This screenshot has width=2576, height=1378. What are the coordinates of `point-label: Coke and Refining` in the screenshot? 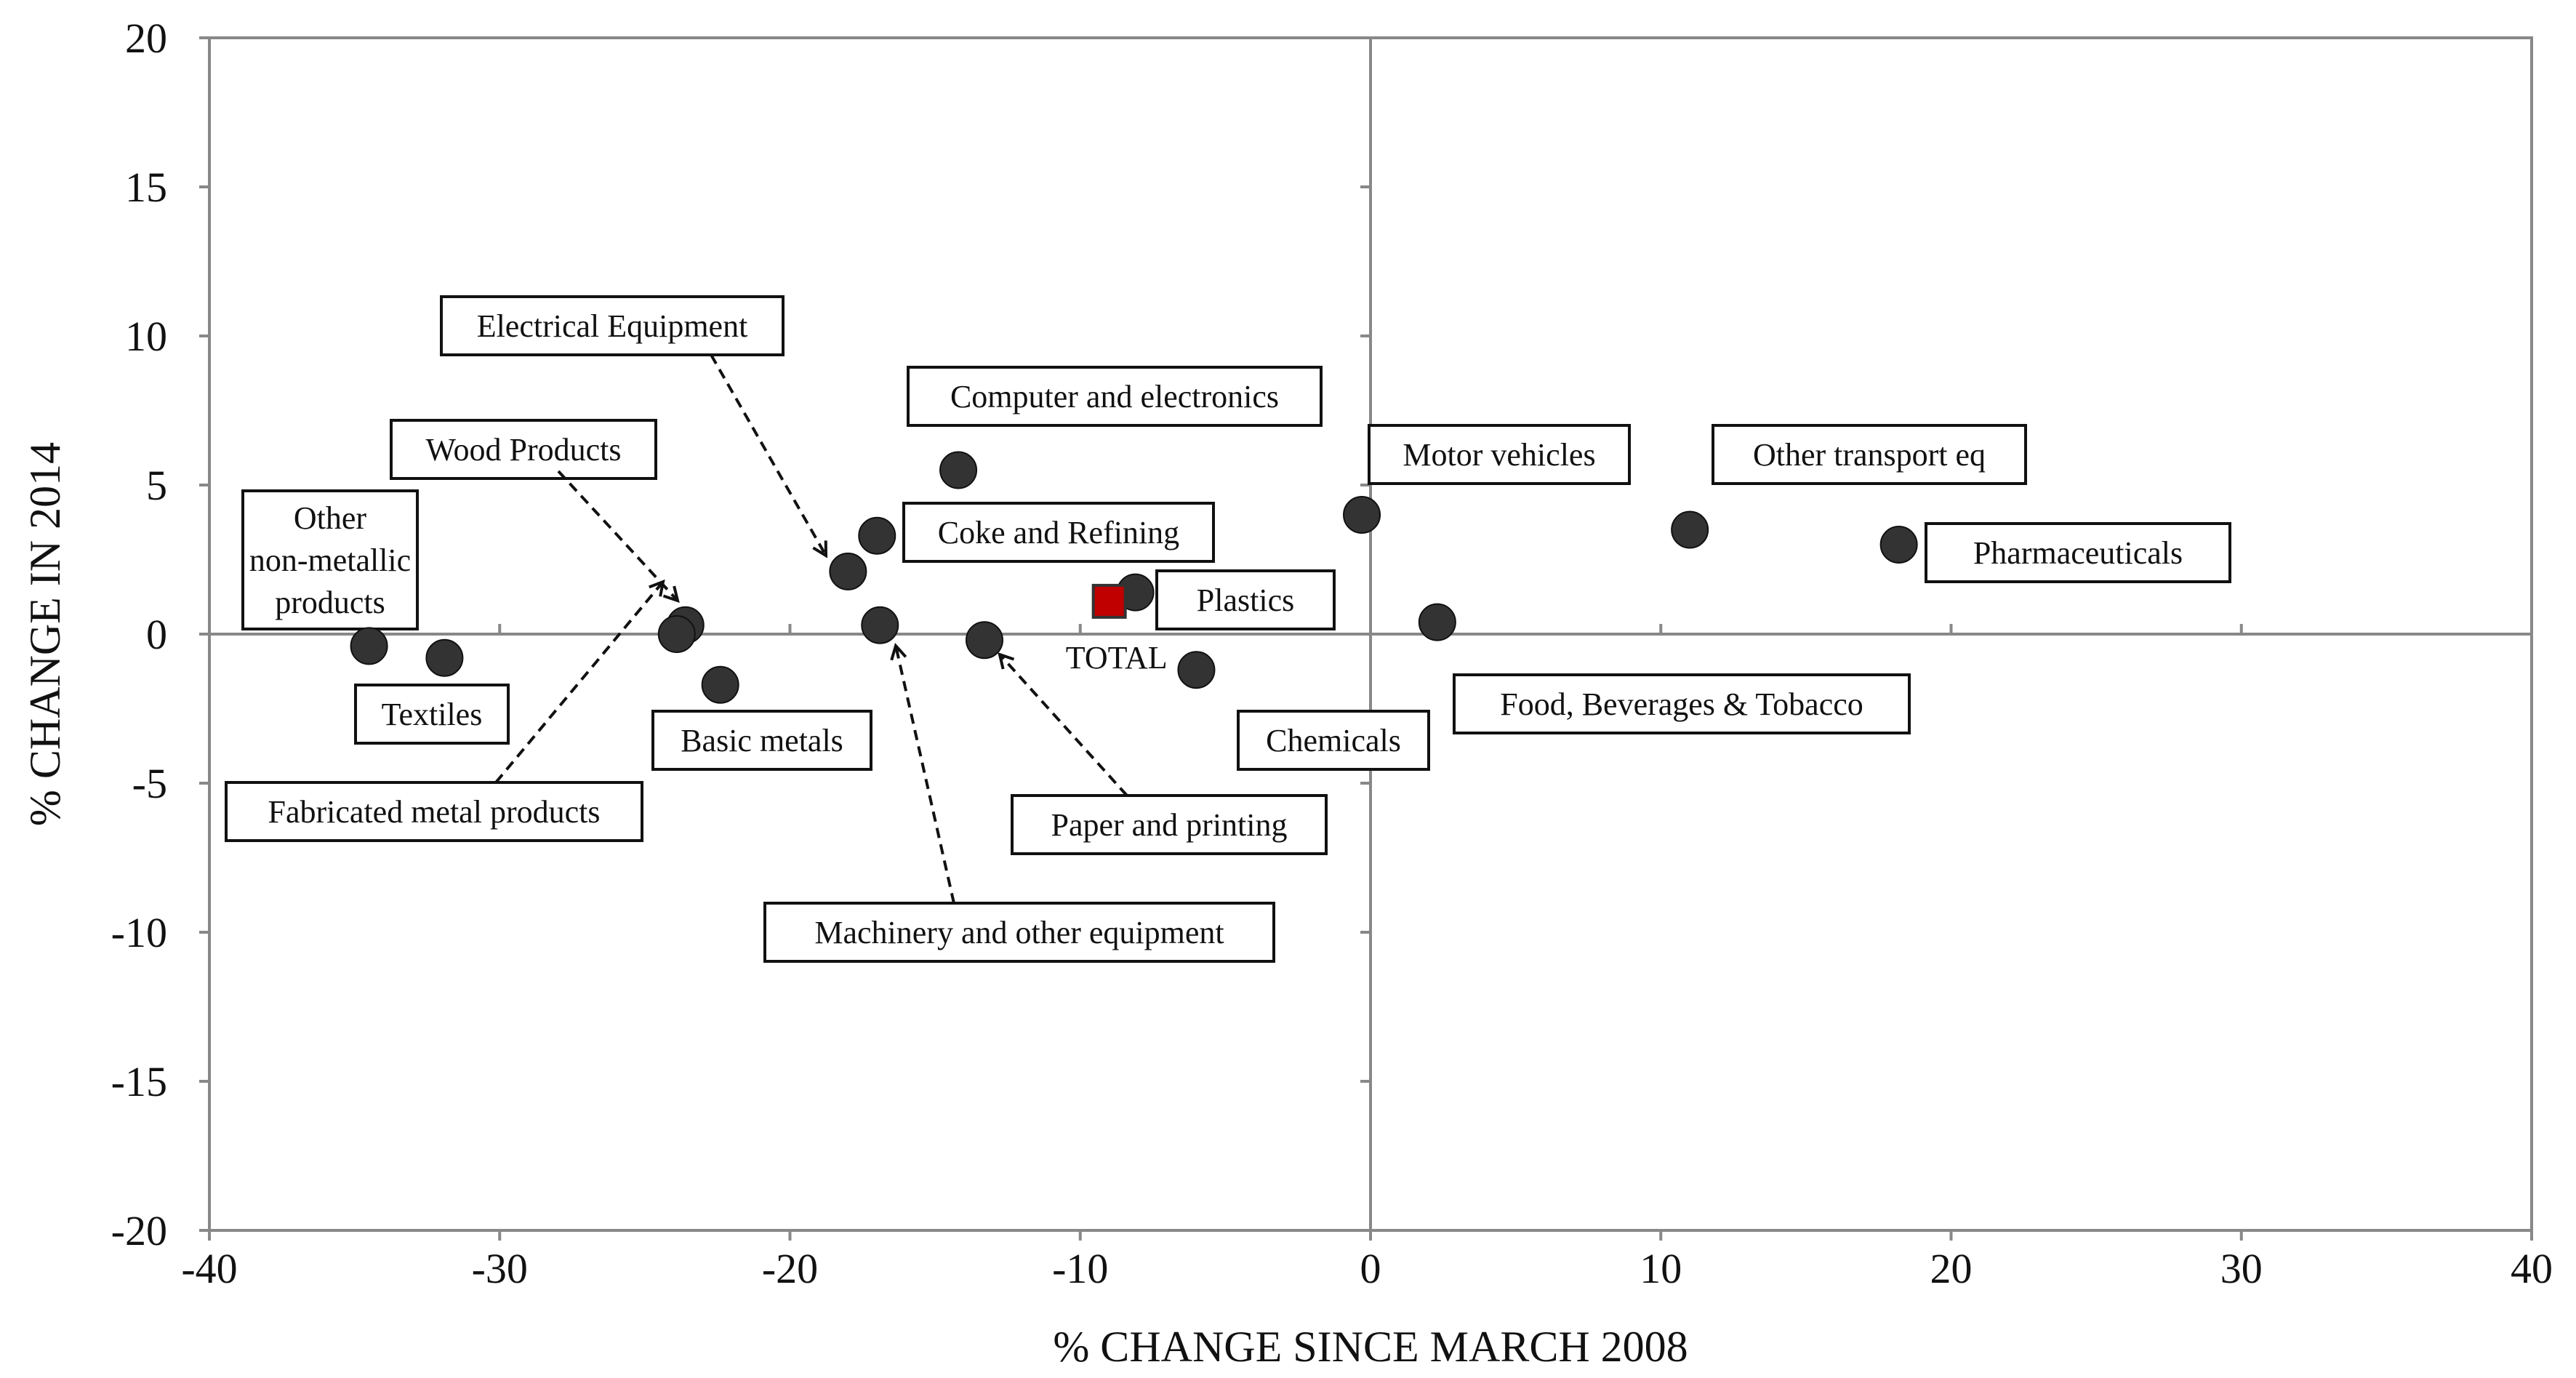 It's located at (1058, 532).